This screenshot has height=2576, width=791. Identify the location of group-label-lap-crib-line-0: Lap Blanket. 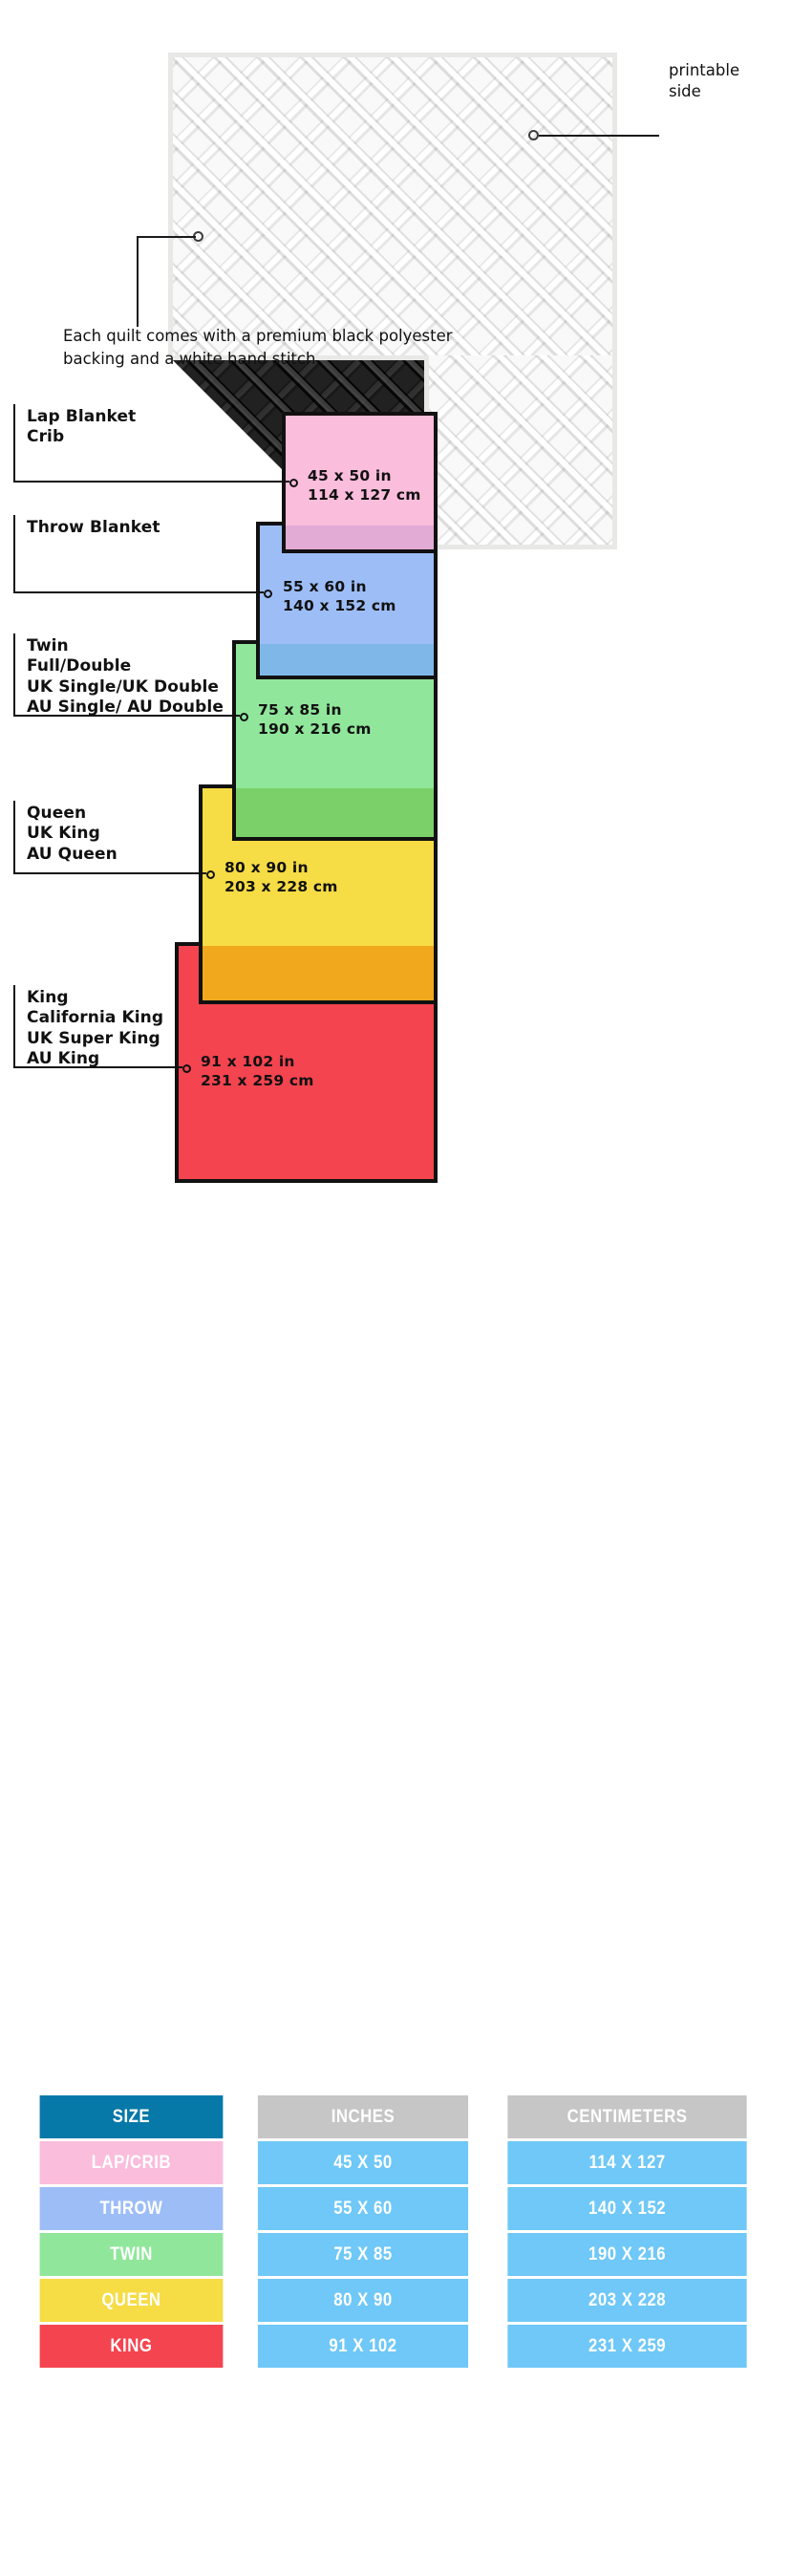
(82, 416).